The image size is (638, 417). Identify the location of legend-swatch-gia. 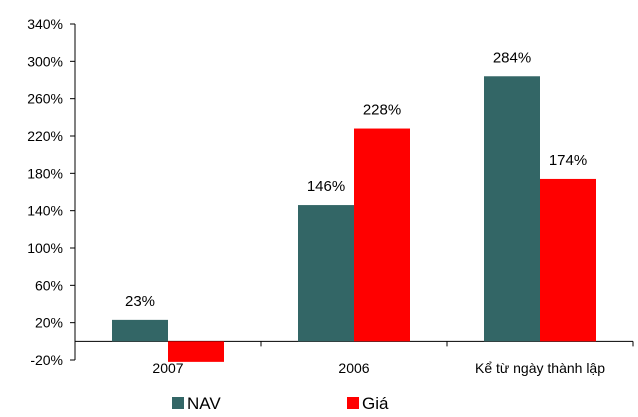
(353, 403).